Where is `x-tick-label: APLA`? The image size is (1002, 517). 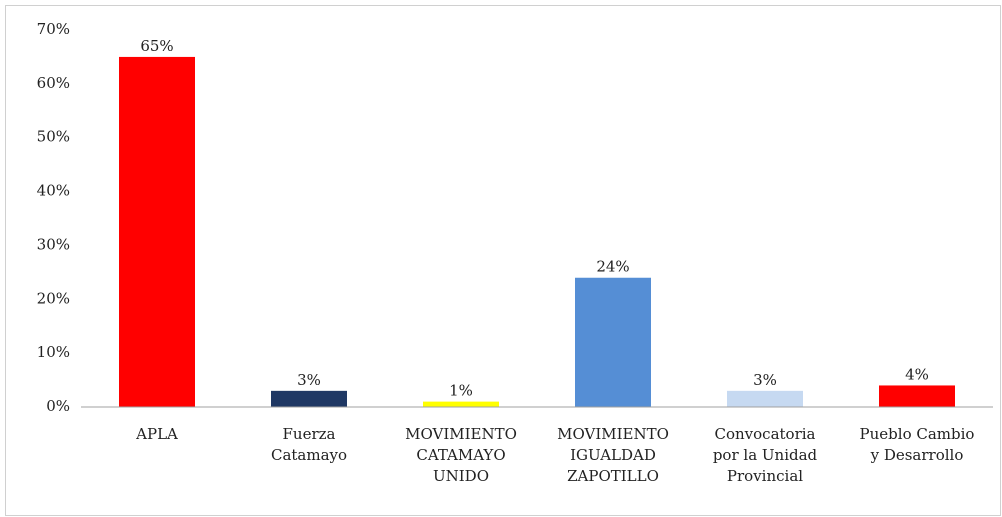
x-tick-label: APLA is located at coordinates (157, 434).